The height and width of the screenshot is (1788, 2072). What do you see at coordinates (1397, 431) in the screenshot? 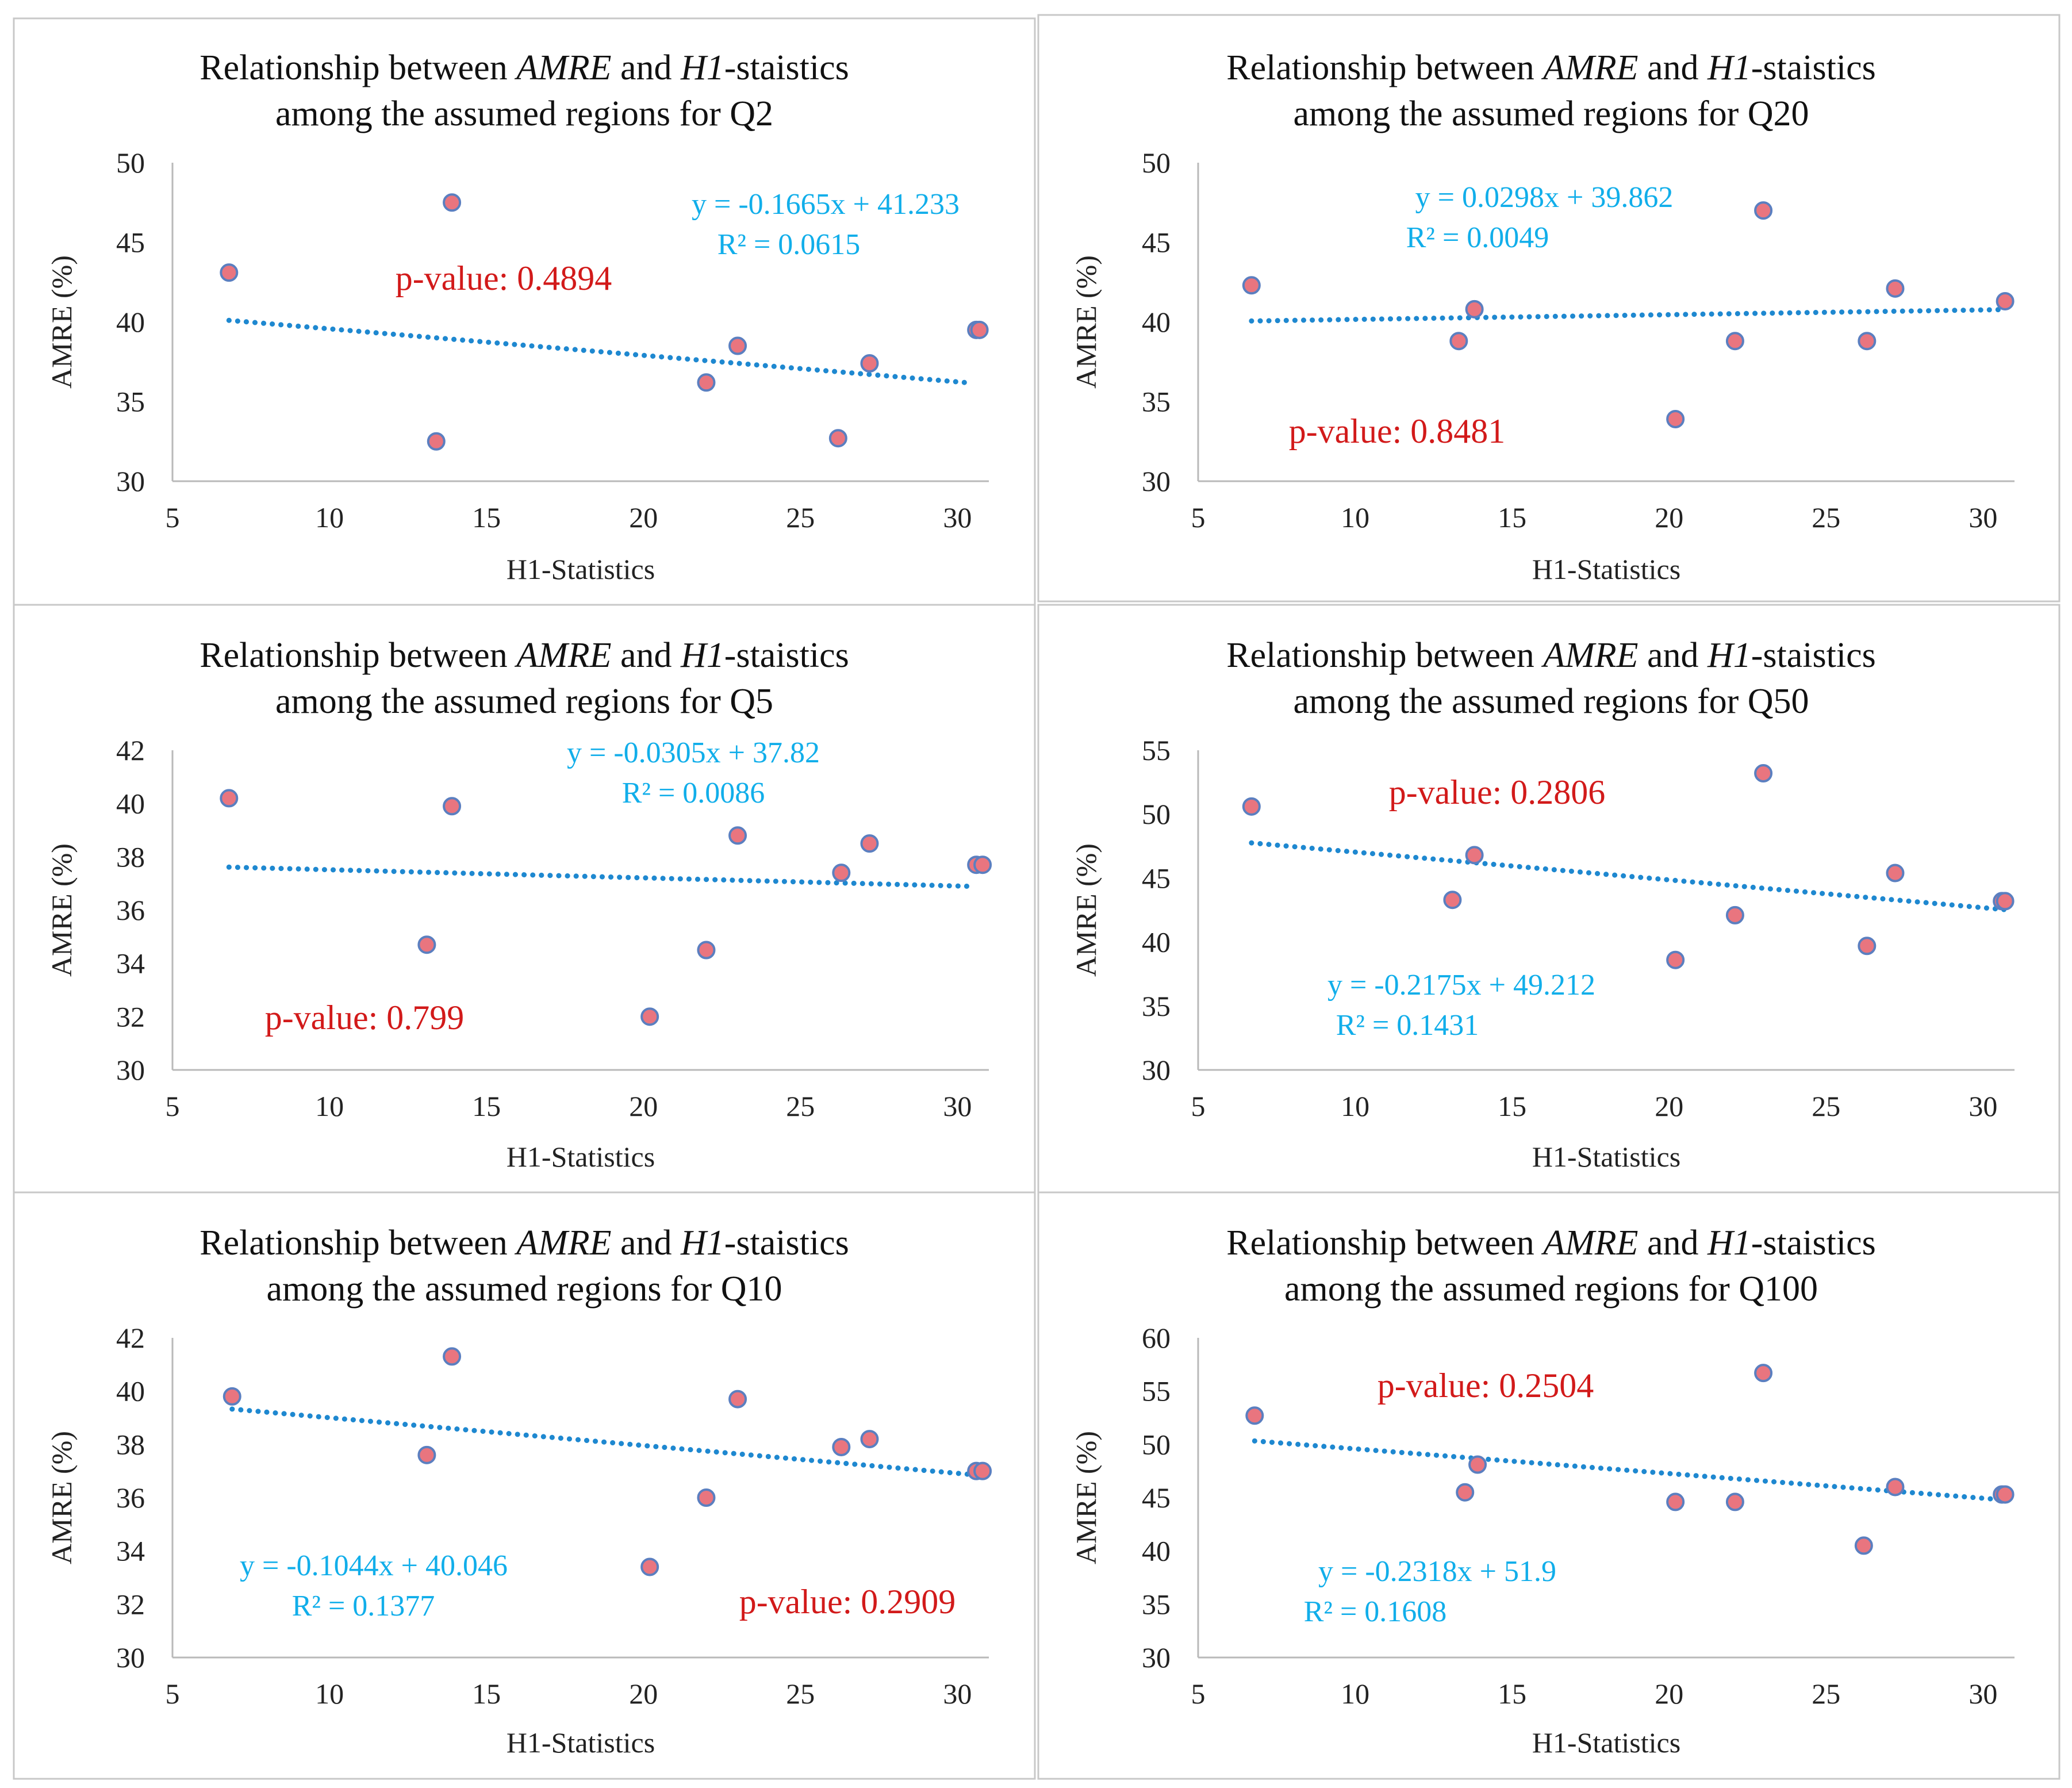
I see `p-value-label: p-value: 0.8481` at bounding box center [1397, 431].